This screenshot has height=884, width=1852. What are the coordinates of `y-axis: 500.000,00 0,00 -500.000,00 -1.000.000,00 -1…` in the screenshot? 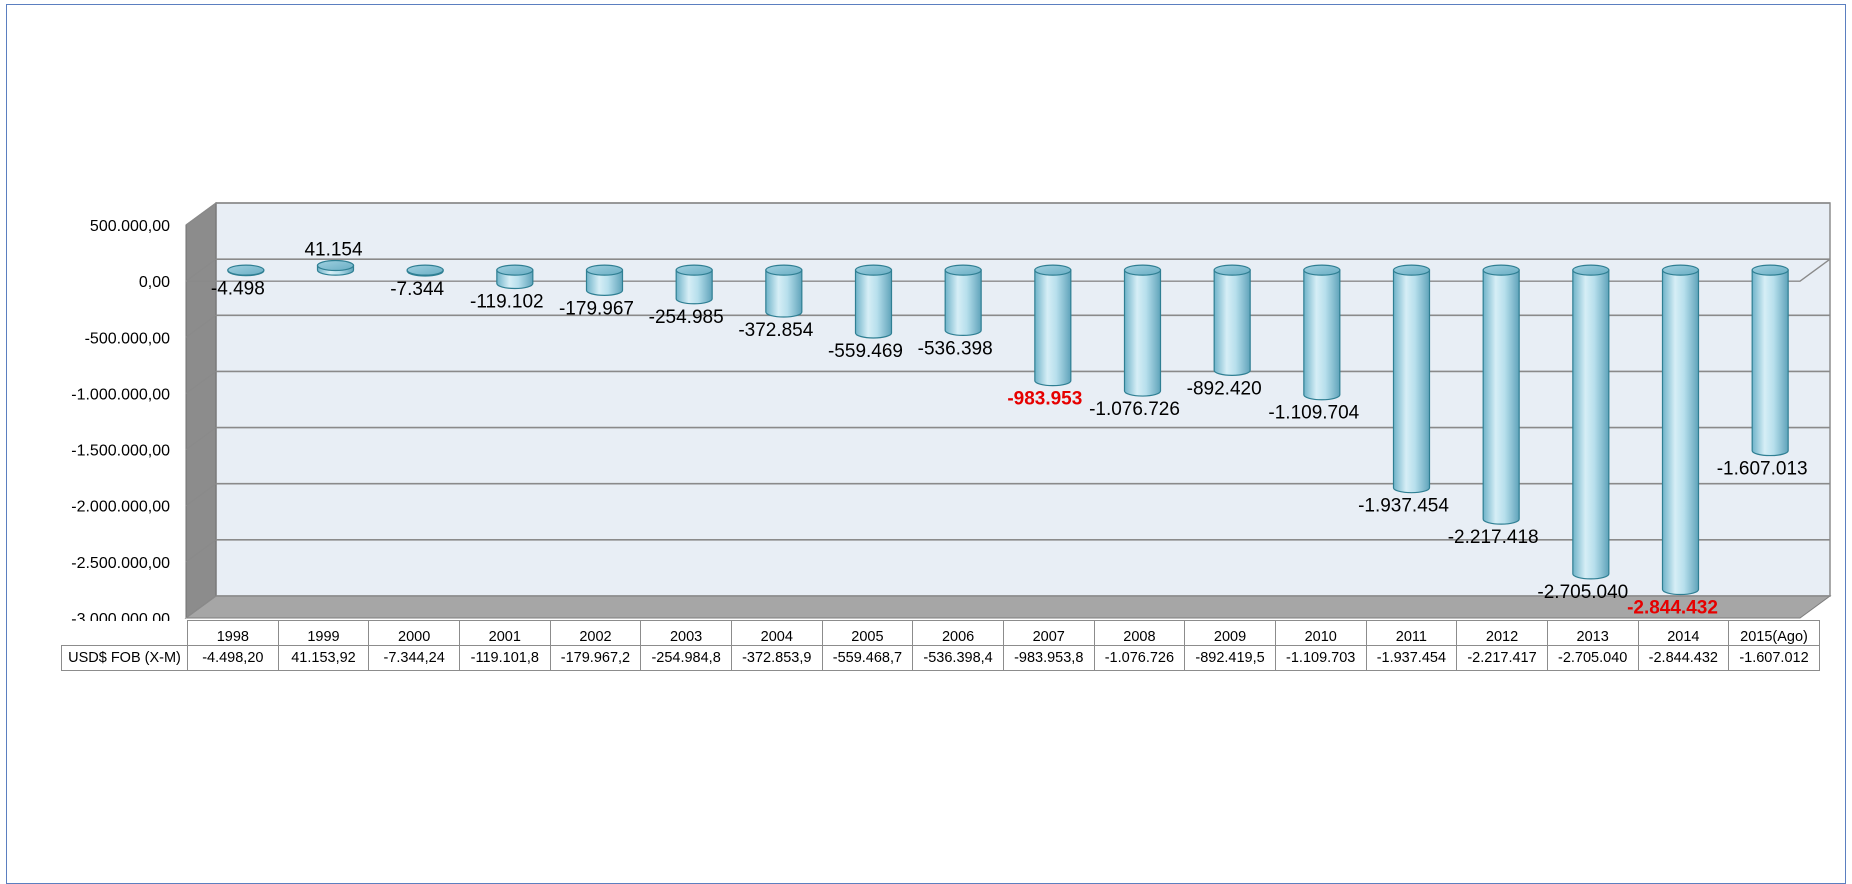 It's located at (120, 423).